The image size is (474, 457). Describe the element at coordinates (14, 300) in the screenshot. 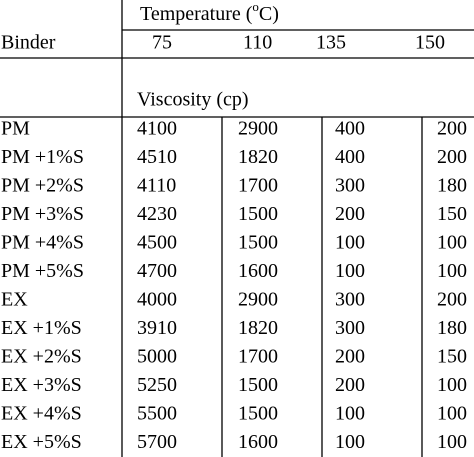

I see `binder-name: EX` at that location.